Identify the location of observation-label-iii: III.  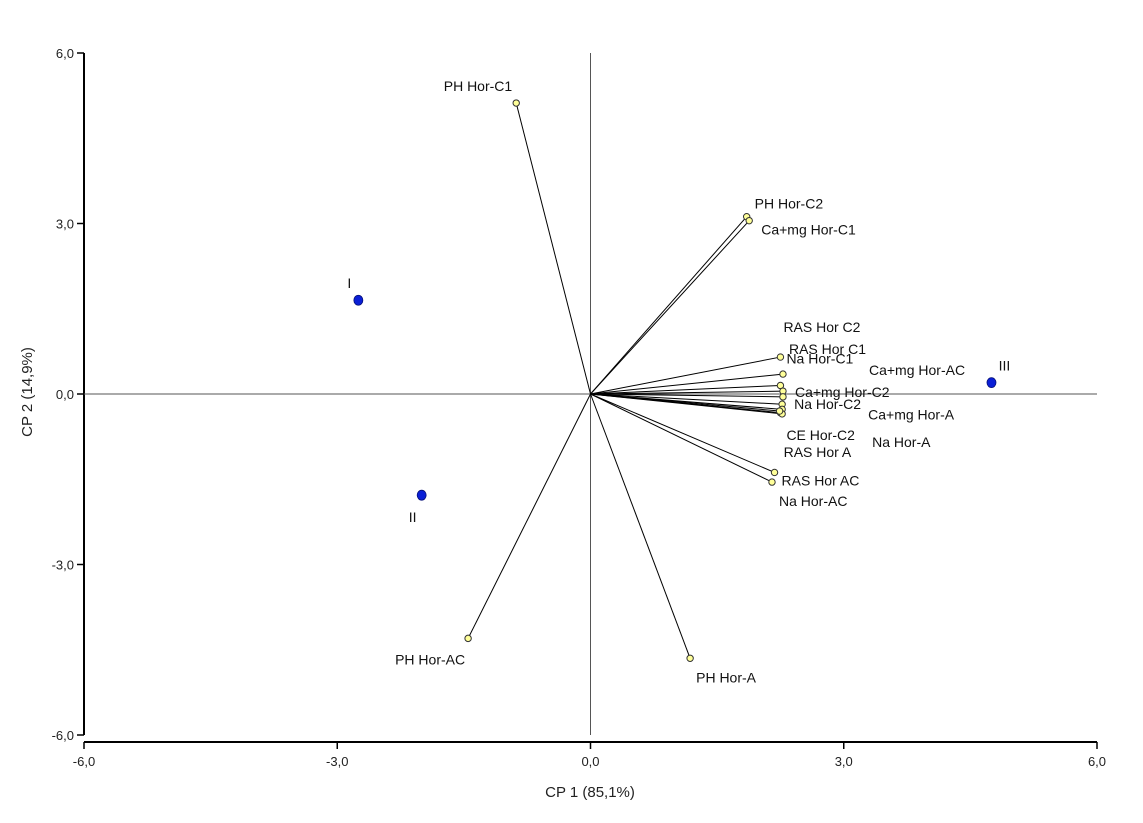
(1005, 366).